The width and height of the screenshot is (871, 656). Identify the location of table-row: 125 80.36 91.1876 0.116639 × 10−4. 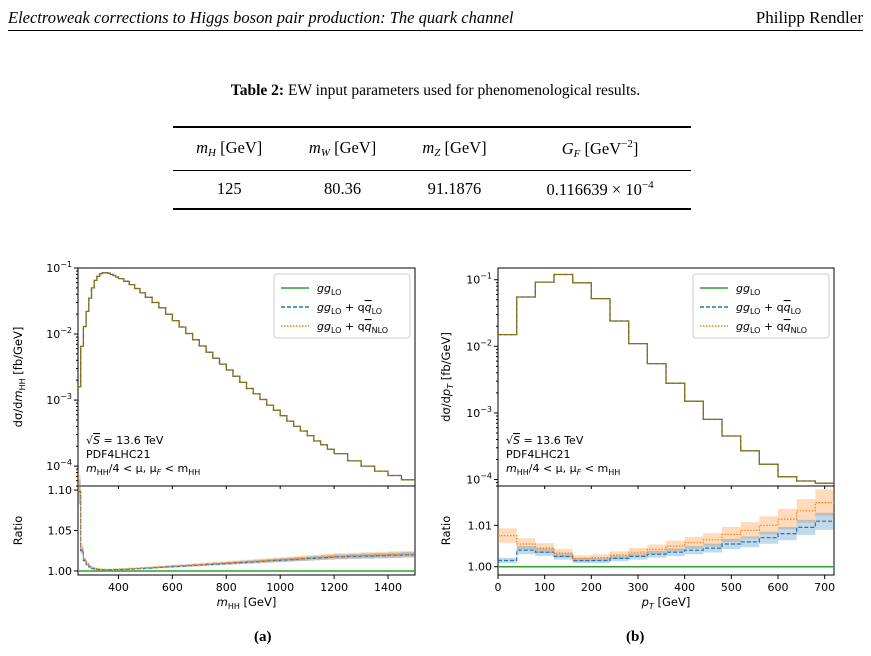
(432, 189).